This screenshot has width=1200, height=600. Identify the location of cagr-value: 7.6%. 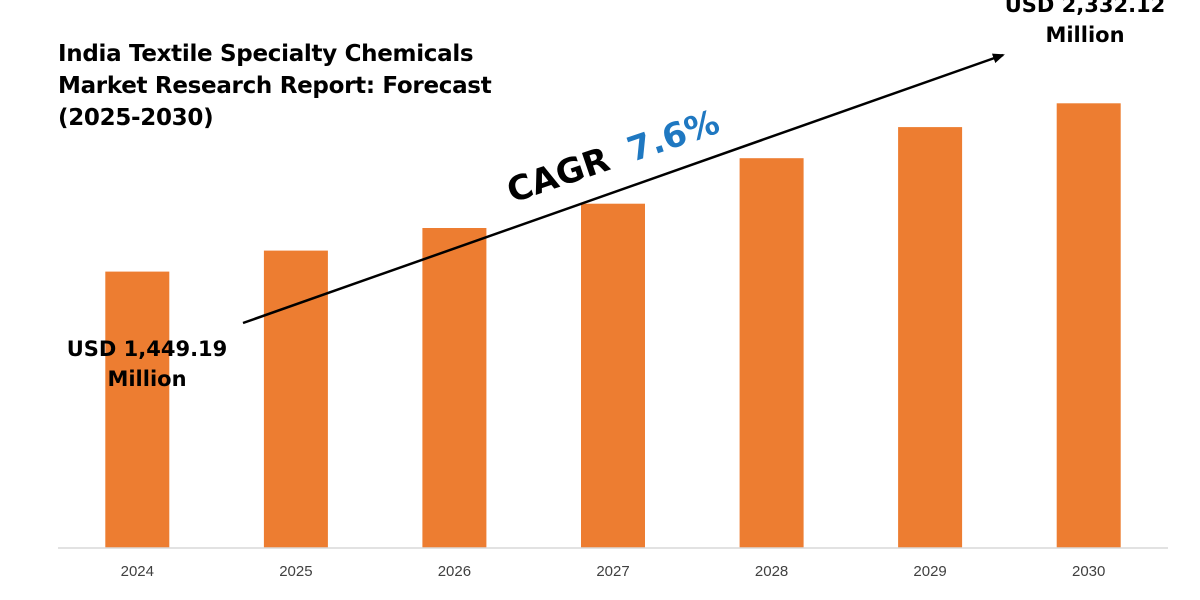
(673, 136).